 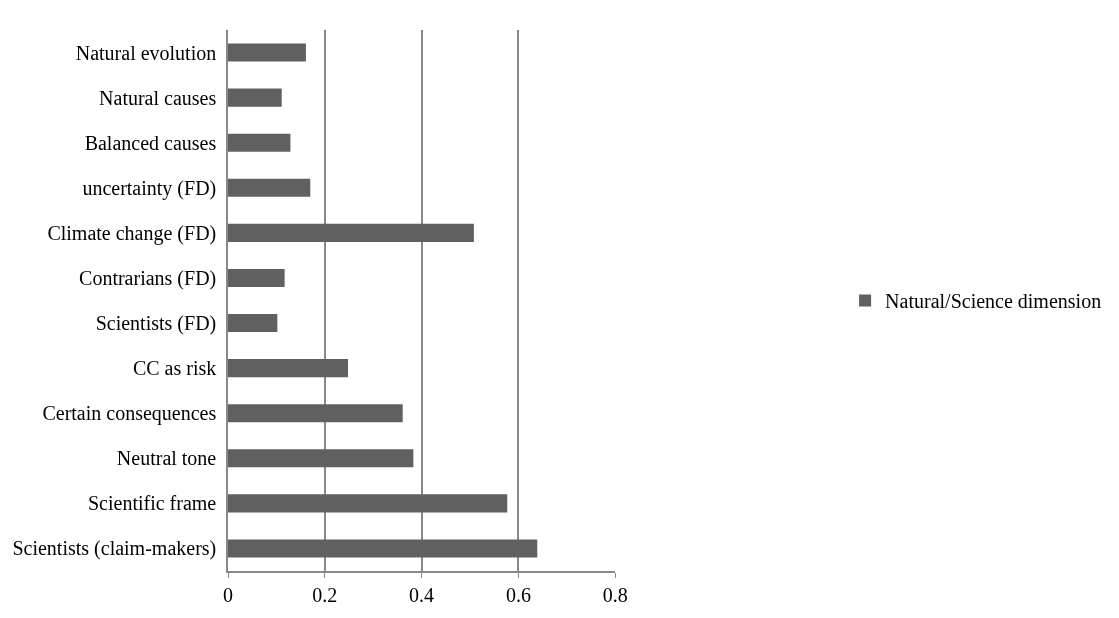 I want to click on y-tick-label: uncertainty (FD), so click(x=149, y=188).